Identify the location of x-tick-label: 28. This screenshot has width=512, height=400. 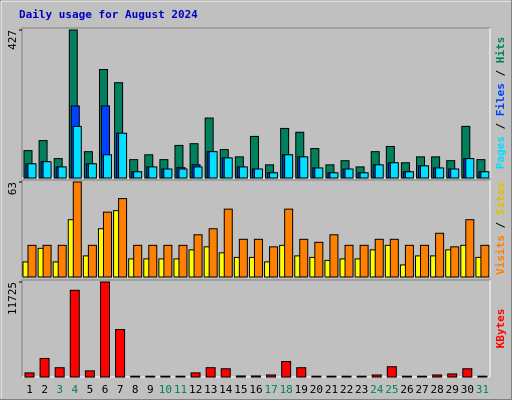
(437, 389).